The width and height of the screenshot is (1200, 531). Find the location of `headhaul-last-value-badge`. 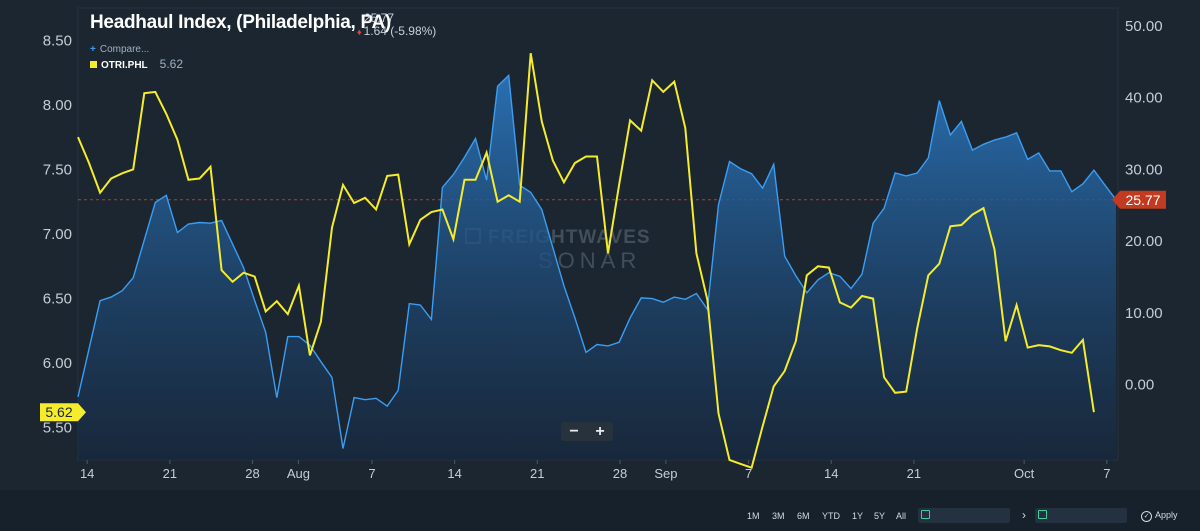

headhaul-last-value-badge is located at coordinates (1139, 199).